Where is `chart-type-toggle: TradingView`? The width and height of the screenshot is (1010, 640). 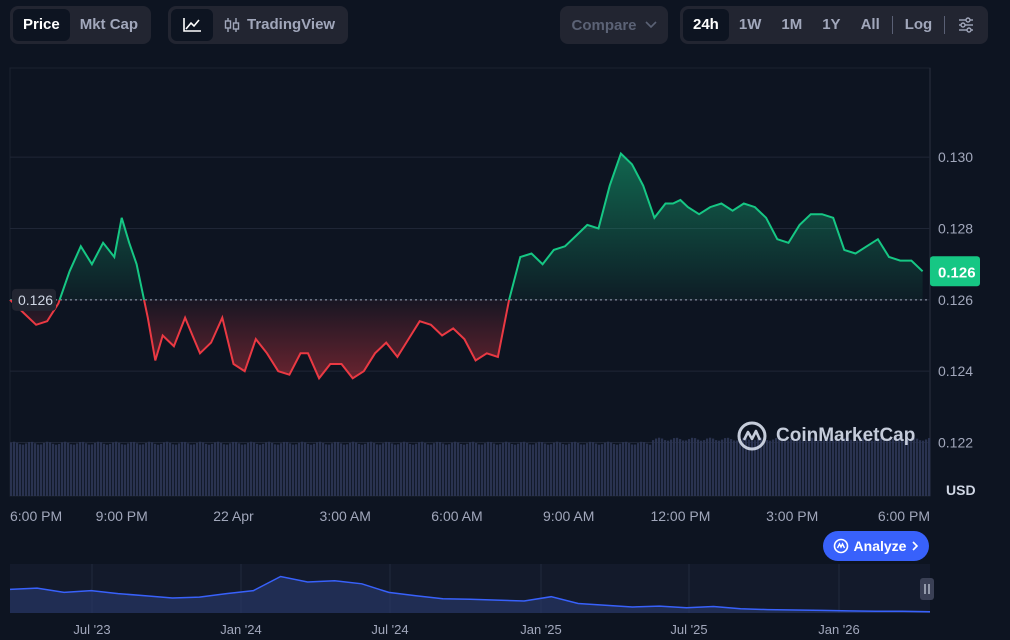 chart-type-toggle: TradingView is located at coordinates (258, 25).